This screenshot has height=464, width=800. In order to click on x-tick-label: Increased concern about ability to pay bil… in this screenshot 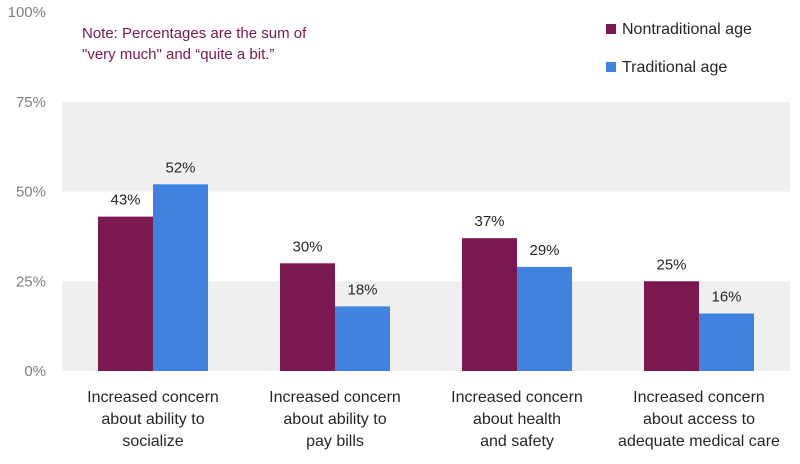, I will do `click(335, 419)`.